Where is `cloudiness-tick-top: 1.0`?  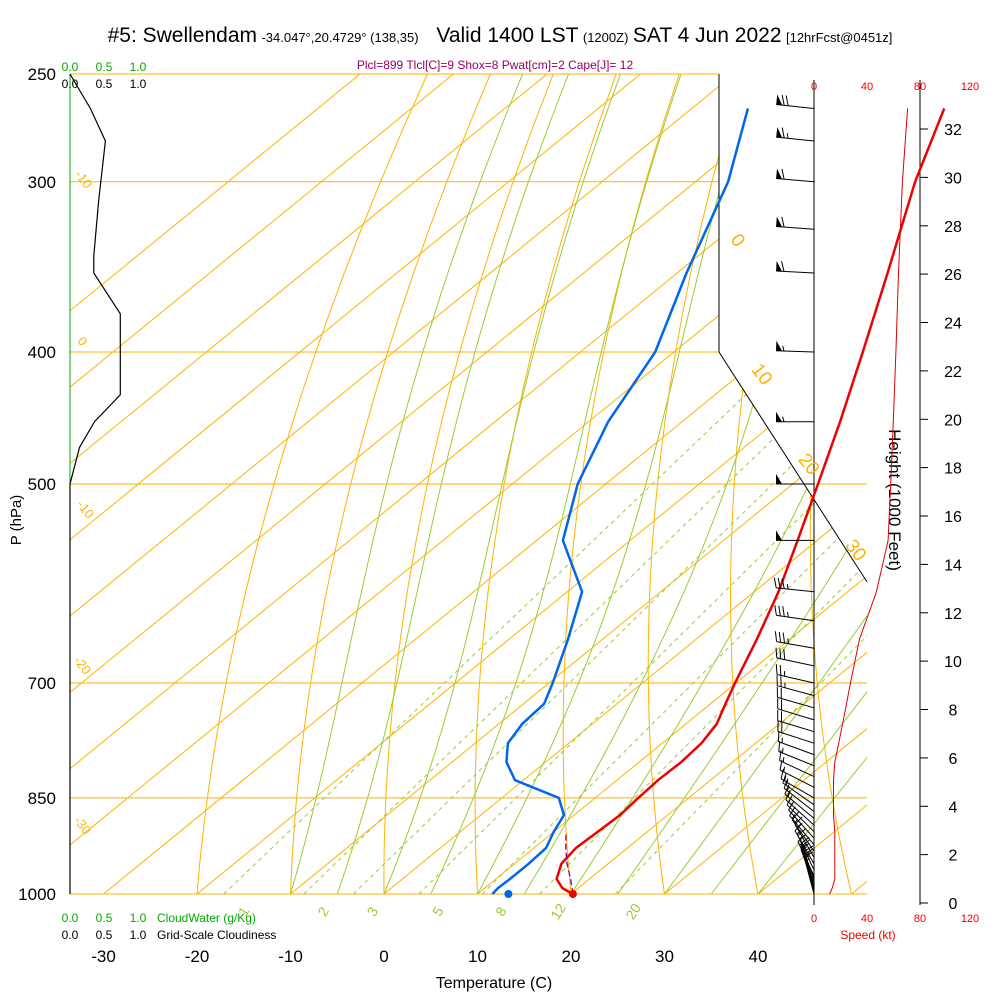 cloudiness-tick-top: 1.0 is located at coordinates (138, 84).